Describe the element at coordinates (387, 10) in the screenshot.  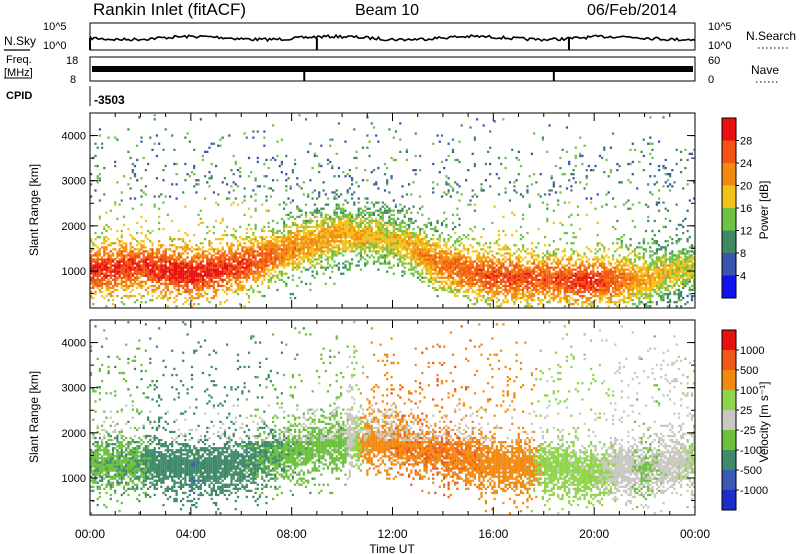
I see `beam-title: Beam 10` at that location.